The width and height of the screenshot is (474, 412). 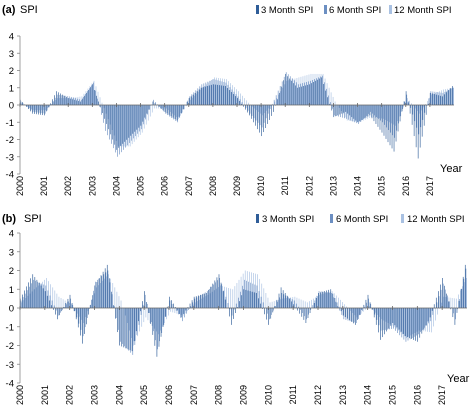 I want to click on panel-label: (b), so click(x=9, y=219).